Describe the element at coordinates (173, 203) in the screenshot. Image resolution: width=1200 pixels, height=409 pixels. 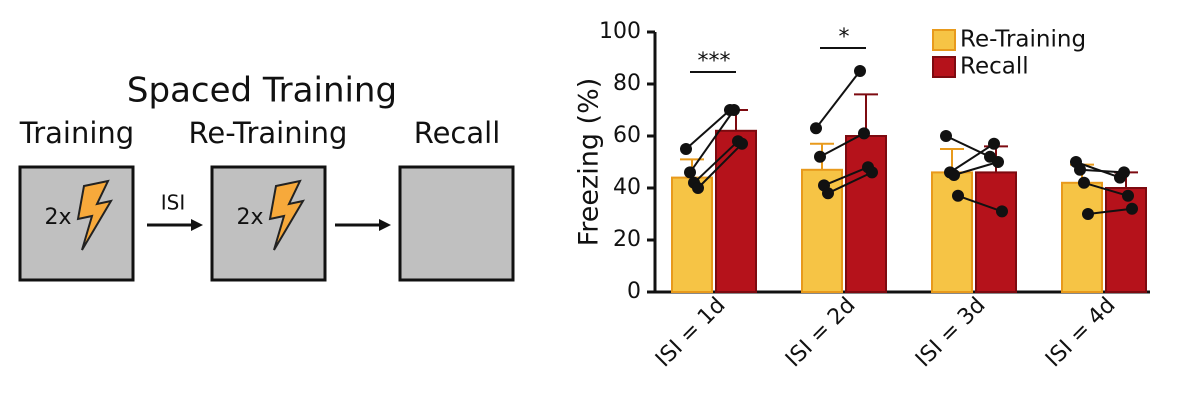
I see `interval-label: ISI` at that location.